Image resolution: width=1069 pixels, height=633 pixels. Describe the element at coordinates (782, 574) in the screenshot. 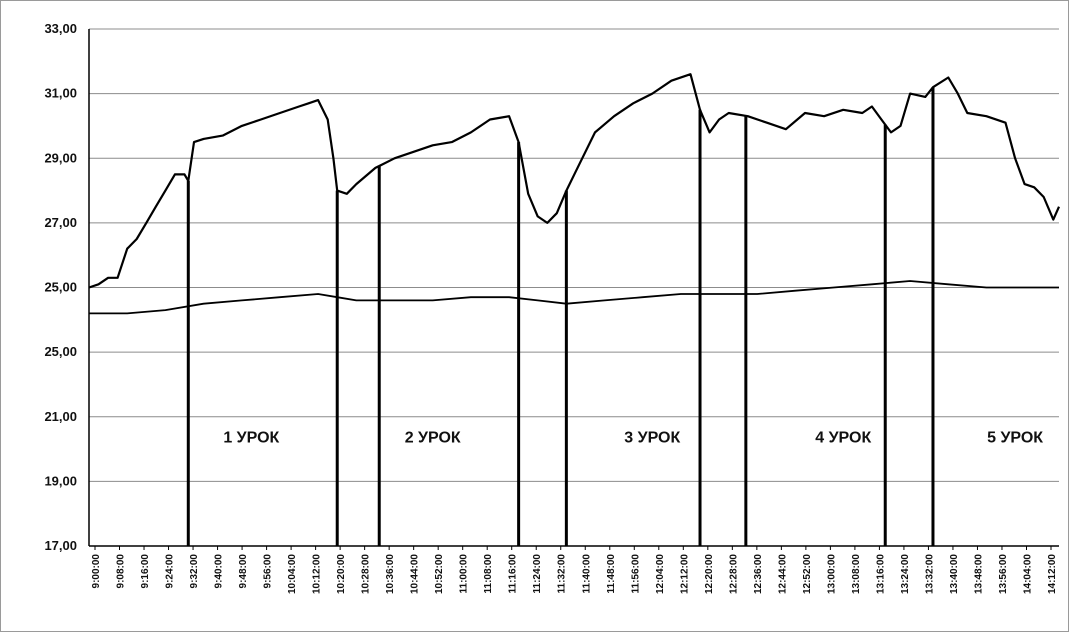

I see `x-tick-label: 12:44:00` at that location.